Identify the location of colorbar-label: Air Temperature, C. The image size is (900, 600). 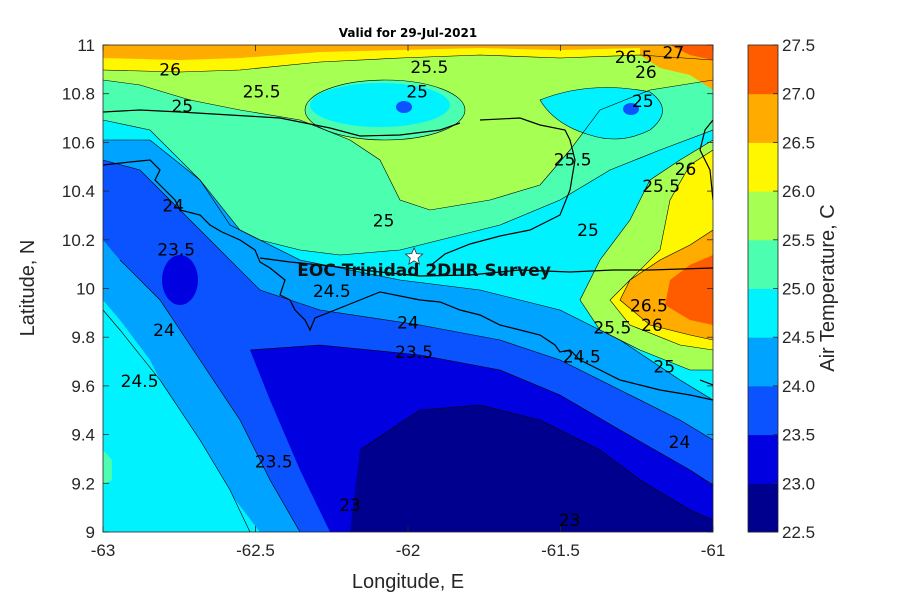
(828, 287).